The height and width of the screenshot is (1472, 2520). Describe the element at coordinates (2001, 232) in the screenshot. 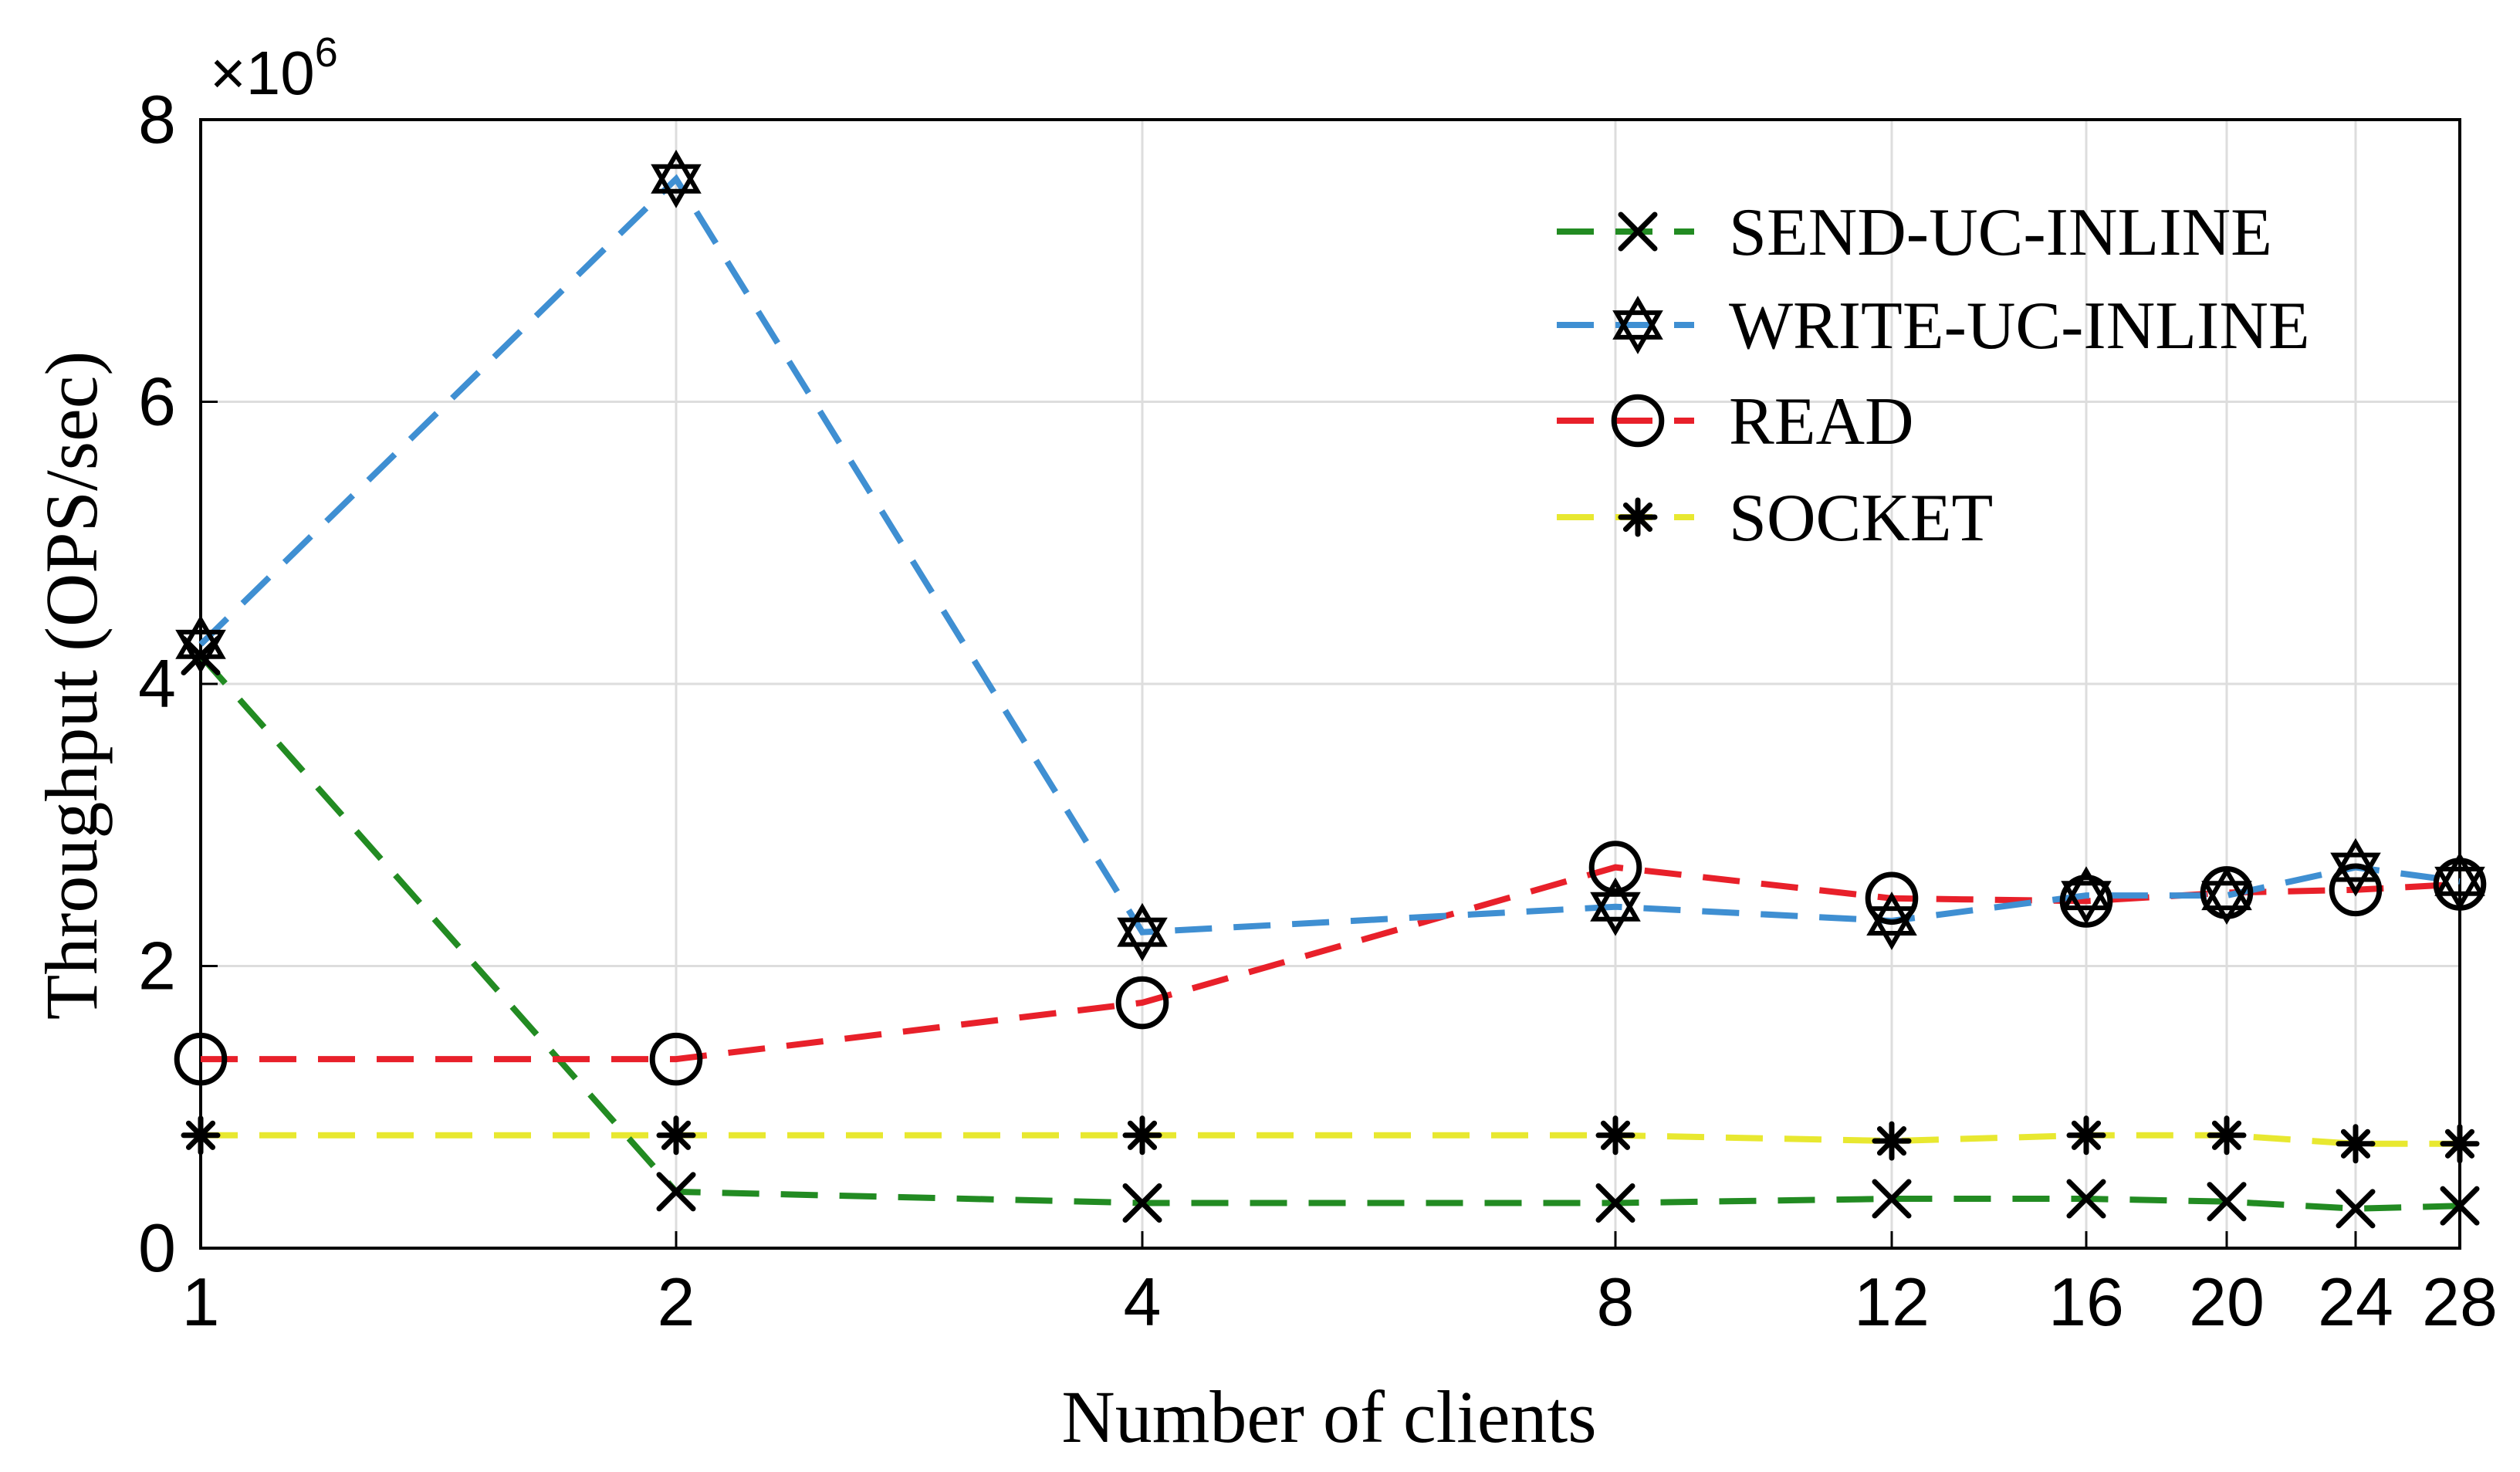

I see `legend-label: SEND-UC-INLINE` at that location.